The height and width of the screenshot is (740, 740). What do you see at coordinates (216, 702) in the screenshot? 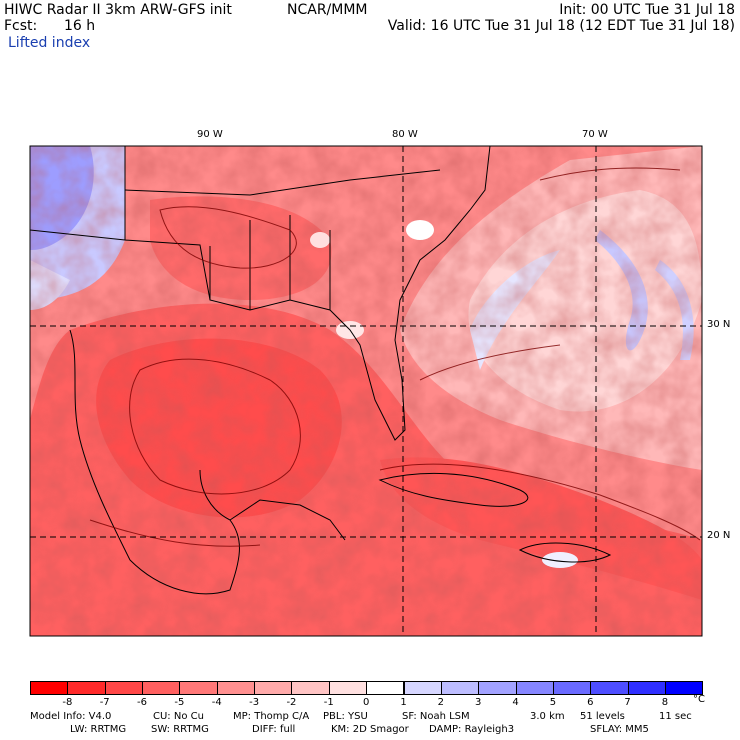
I see `colorbar-tick-label: -4` at bounding box center [216, 702].